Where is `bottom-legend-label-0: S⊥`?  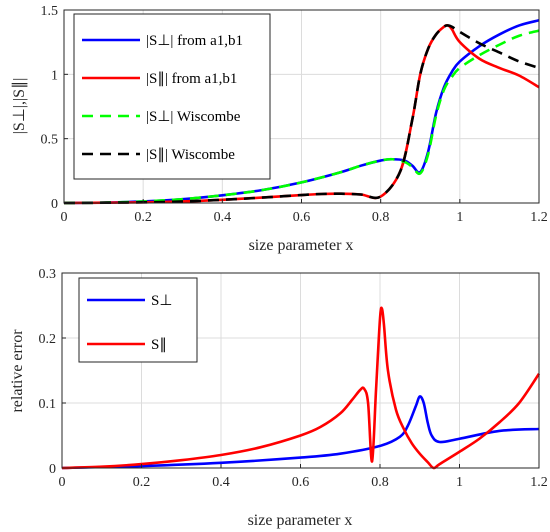 bottom-legend-label-0: S⊥ is located at coordinates (161, 301).